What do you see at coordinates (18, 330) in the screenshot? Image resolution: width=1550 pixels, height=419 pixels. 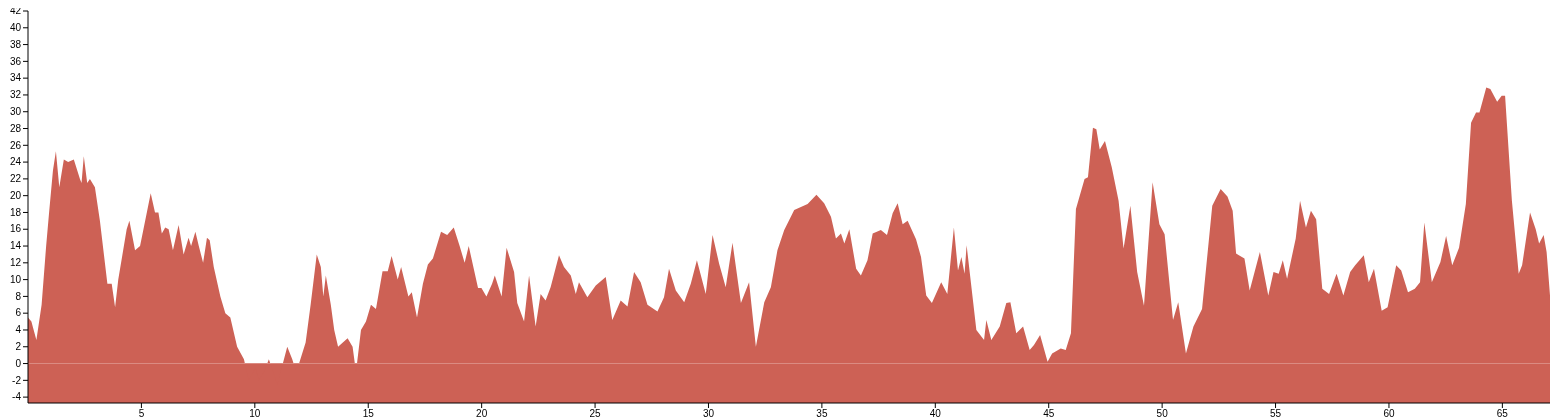 I see `y-tick-label: 4` at bounding box center [18, 330].